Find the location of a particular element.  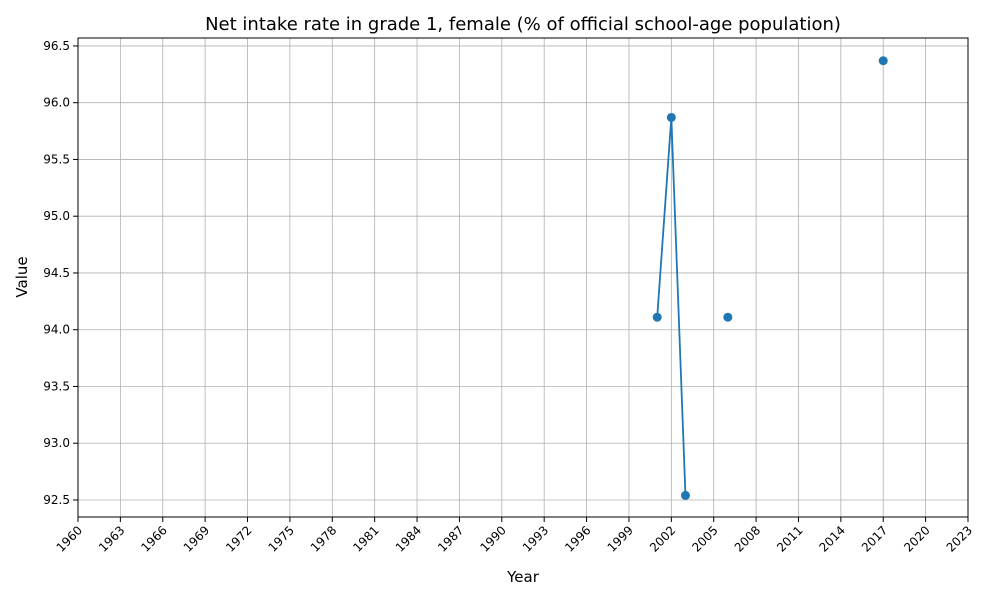

y-tick-label: 93.5 is located at coordinates (56, 386).